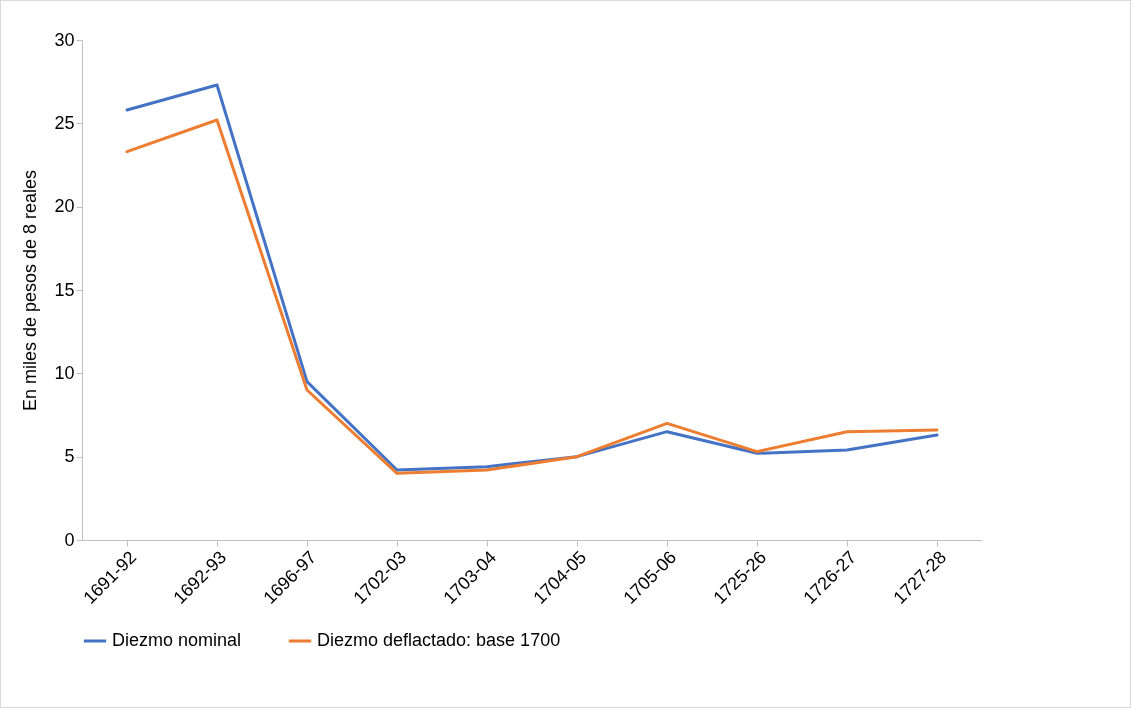  Describe the element at coordinates (30, 290) in the screenshot. I see `y-axis-title: En miles de pesos de 8 reales` at that location.